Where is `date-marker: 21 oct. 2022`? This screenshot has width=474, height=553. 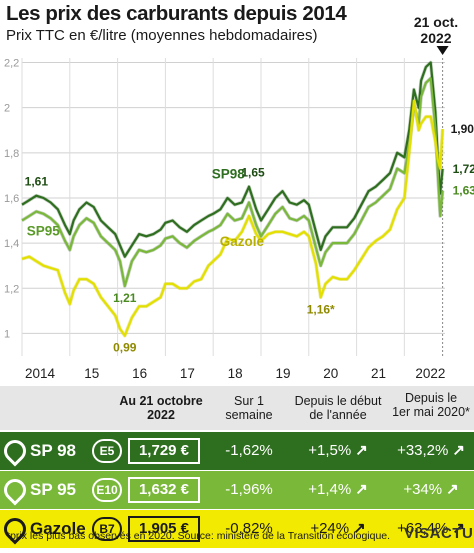
date-marker: 21 oct. 2022 is located at coordinates (436, 30).